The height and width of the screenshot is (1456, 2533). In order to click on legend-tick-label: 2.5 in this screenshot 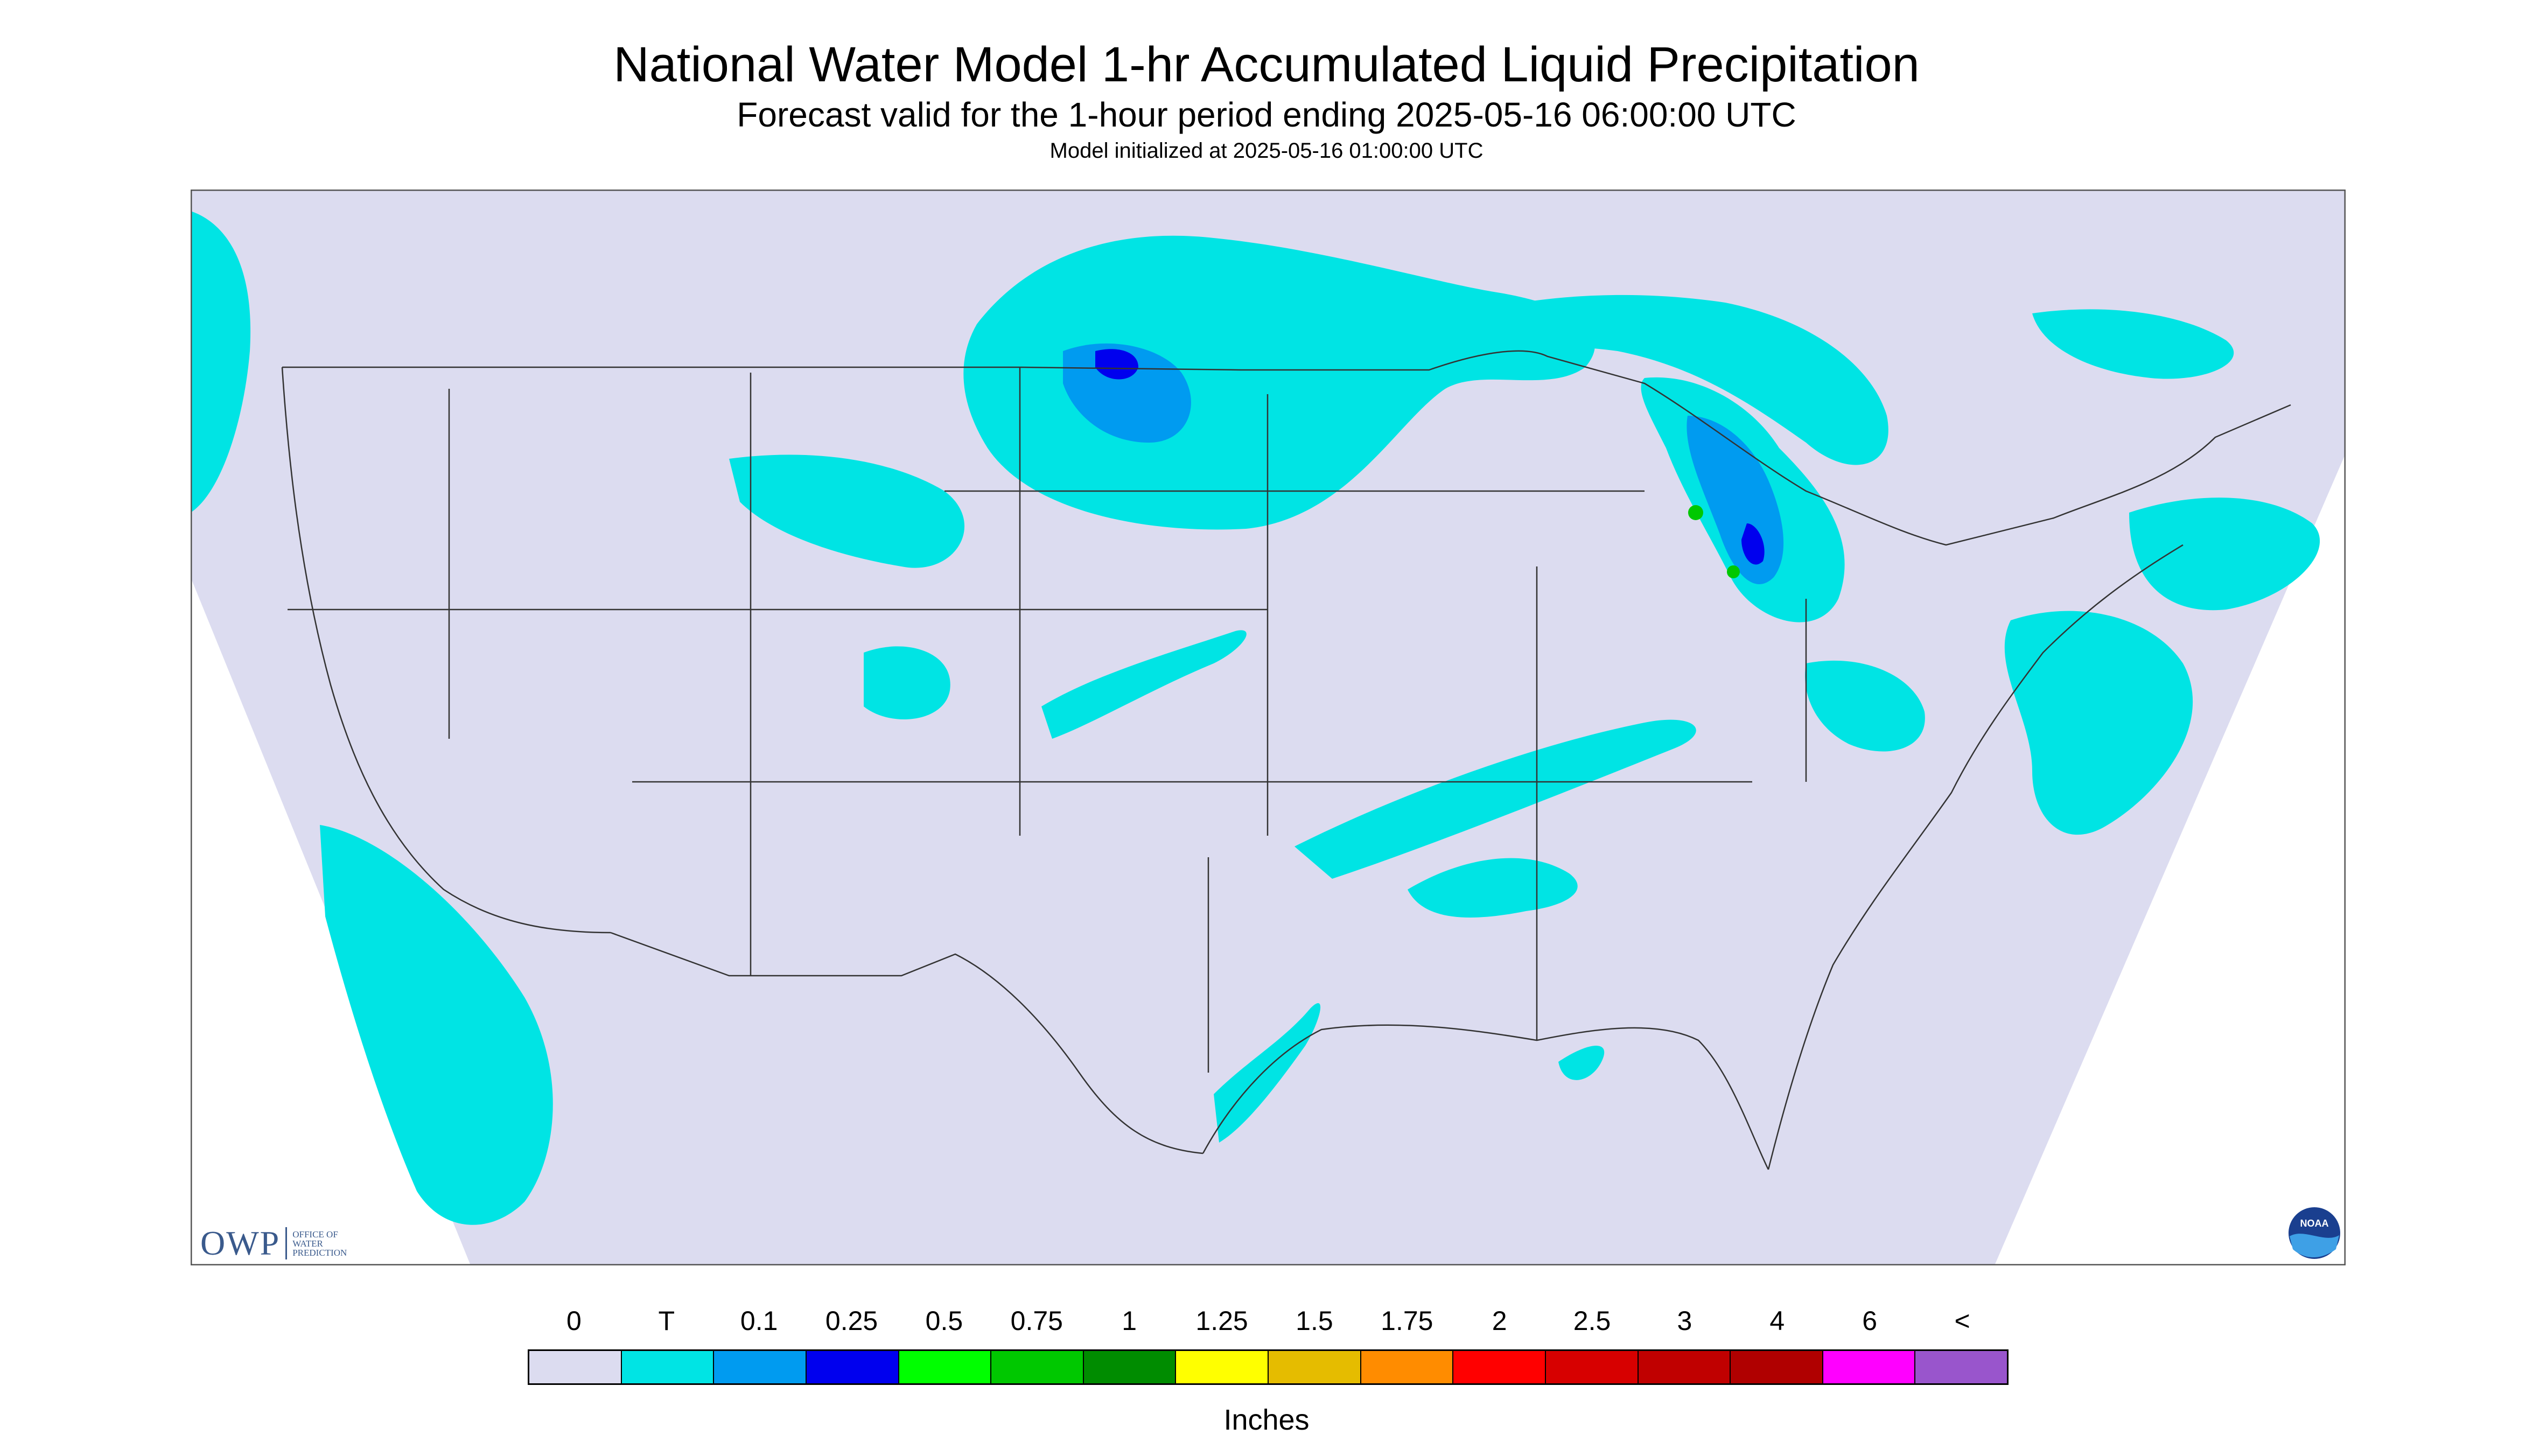, I will do `click(1592, 1321)`.